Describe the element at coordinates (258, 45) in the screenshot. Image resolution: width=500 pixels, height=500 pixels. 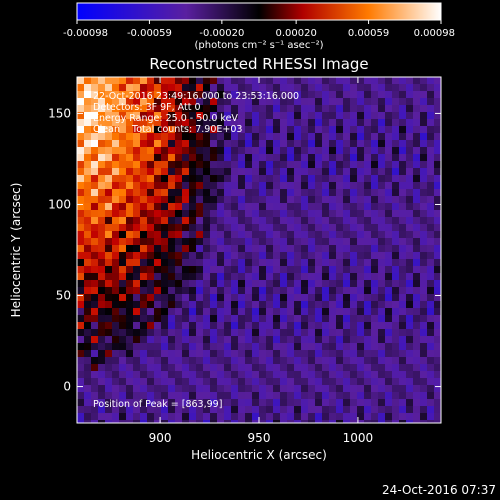
I see `colorbar-units: (photons cm⁻² s⁻¹ asec⁻²)` at that location.